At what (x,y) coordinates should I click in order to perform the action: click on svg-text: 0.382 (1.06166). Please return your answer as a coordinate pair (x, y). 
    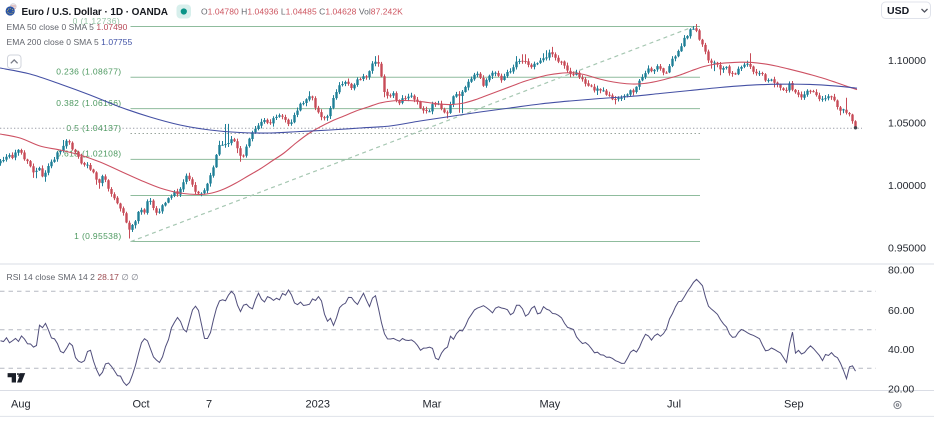
    Looking at the image, I should click on (88, 103).